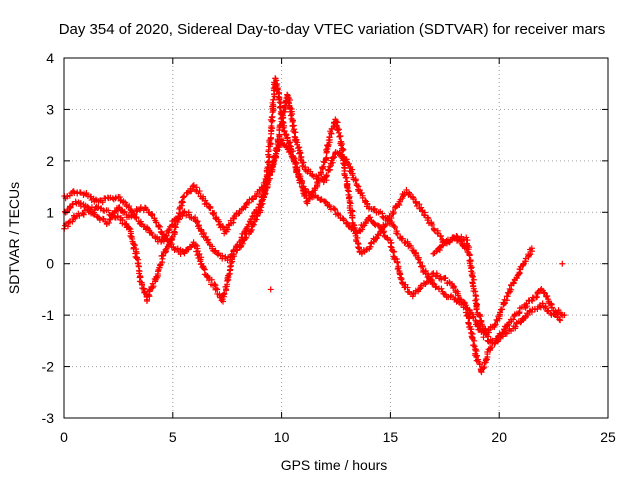 Image resolution: width=640 pixels, height=480 pixels. I want to click on isolated-points, so click(416, 276).